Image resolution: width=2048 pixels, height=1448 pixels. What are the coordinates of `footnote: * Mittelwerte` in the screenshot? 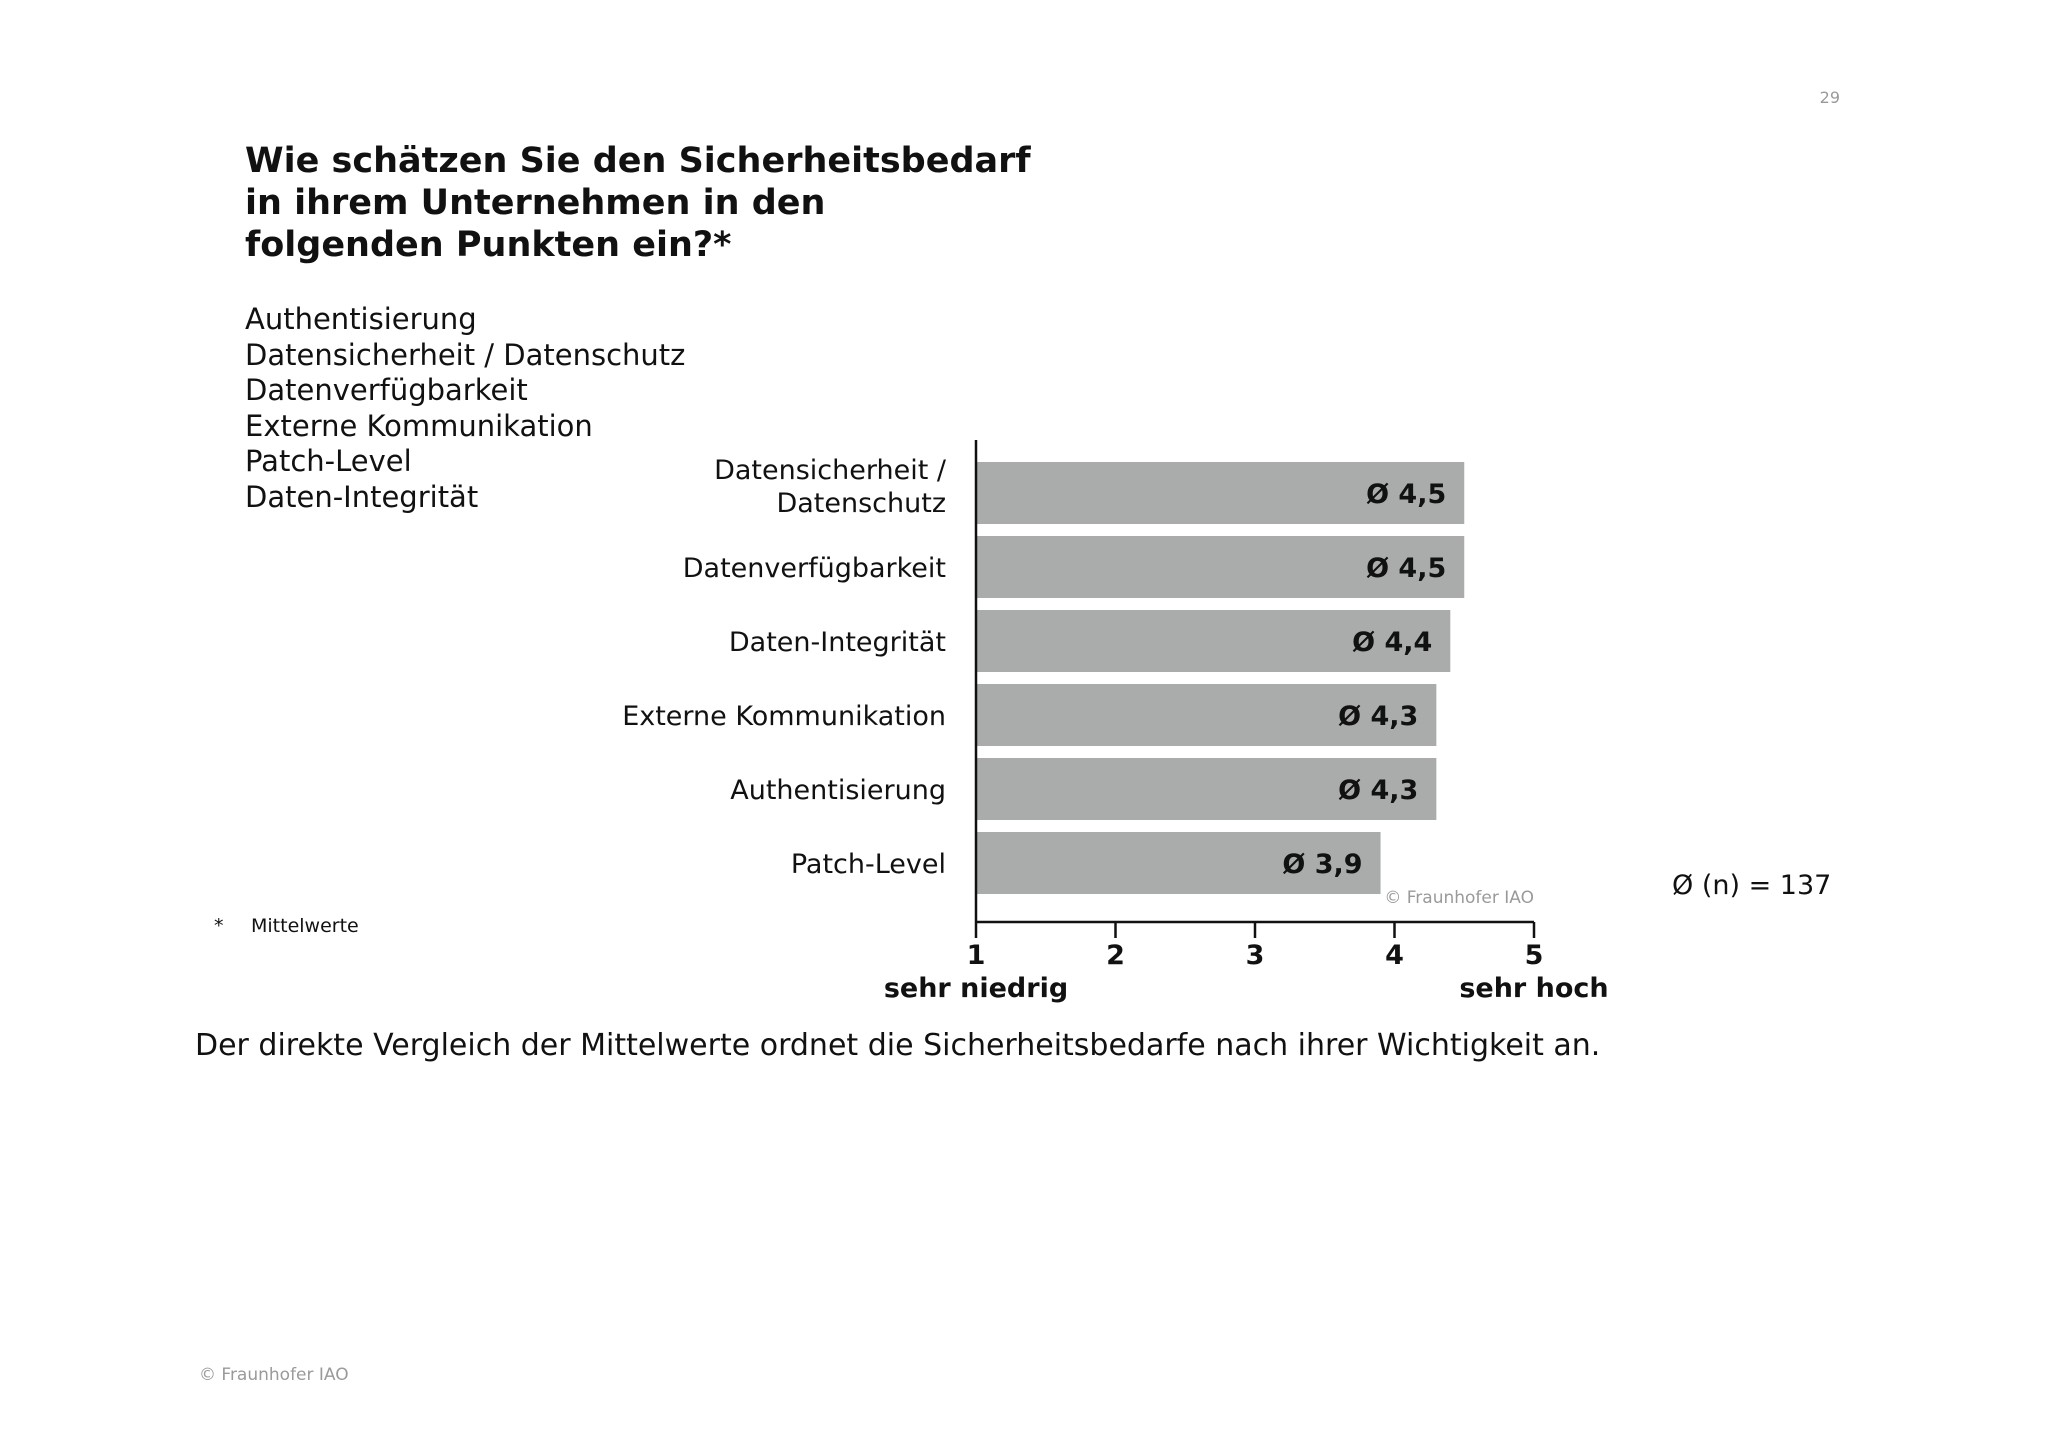 It's located at (286, 926).